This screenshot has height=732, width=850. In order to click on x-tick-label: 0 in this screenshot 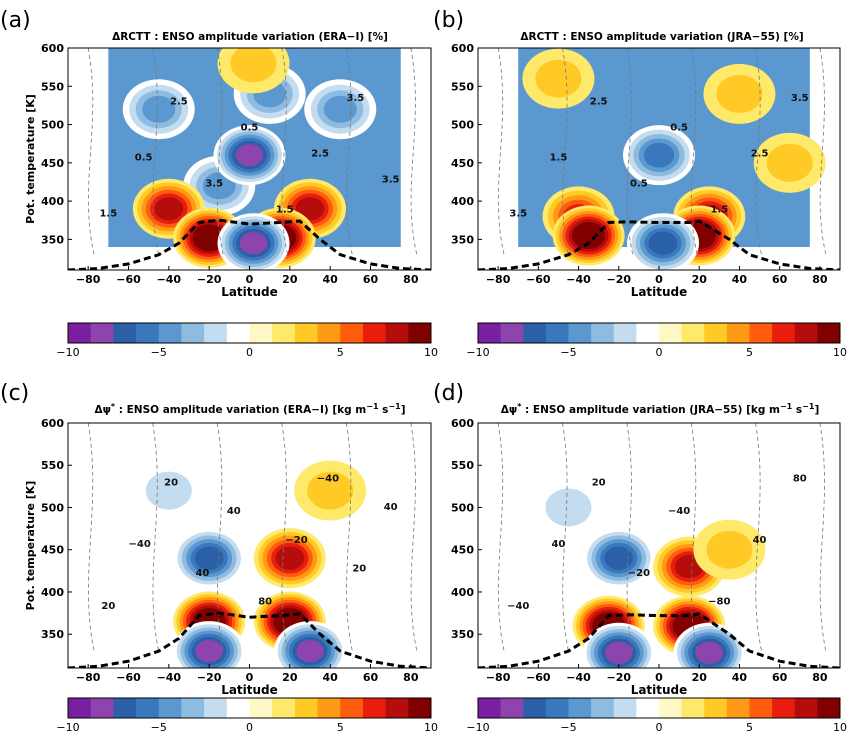, I will do `click(659, 279)`.